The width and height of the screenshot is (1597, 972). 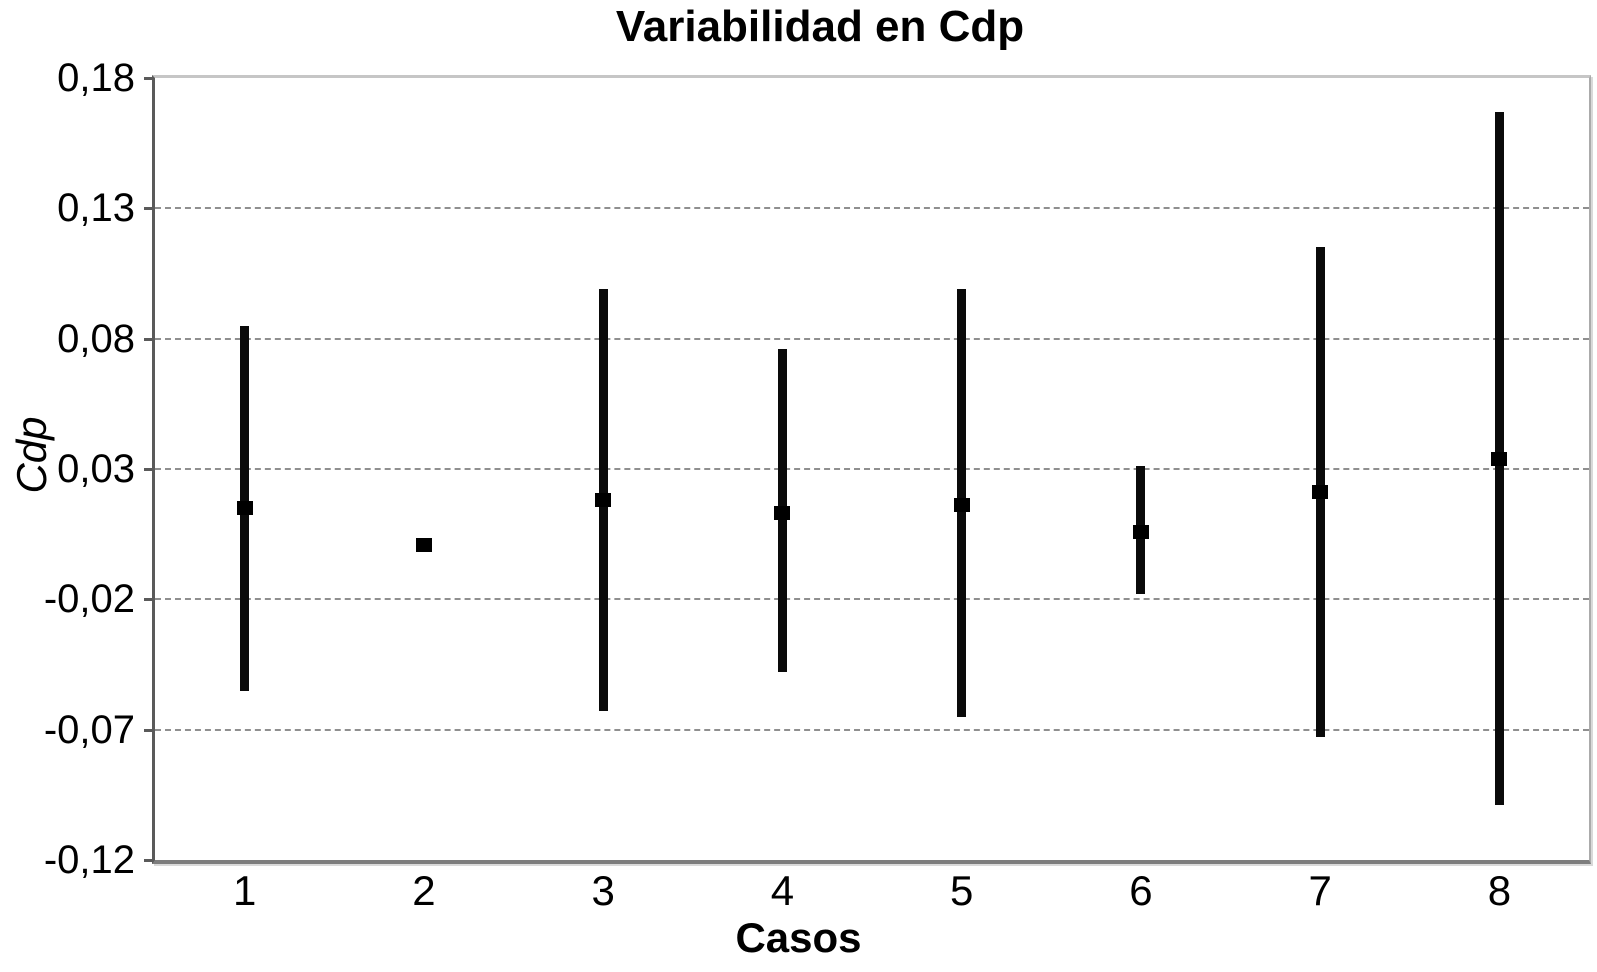 What do you see at coordinates (89, 729) in the screenshot?
I see `y-tick-label: -0,07` at bounding box center [89, 729].